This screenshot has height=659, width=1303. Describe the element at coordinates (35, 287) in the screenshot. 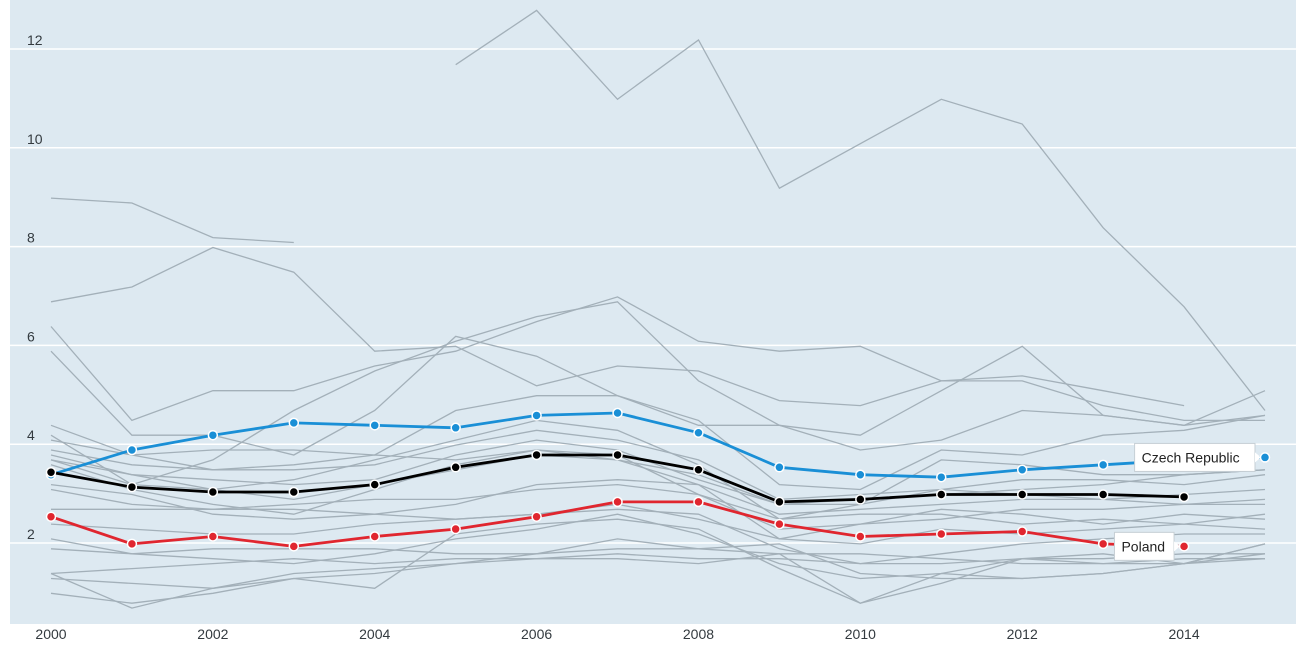

I see `y-axis-tick-labels: 2 4 6 8 10 12` at that location.